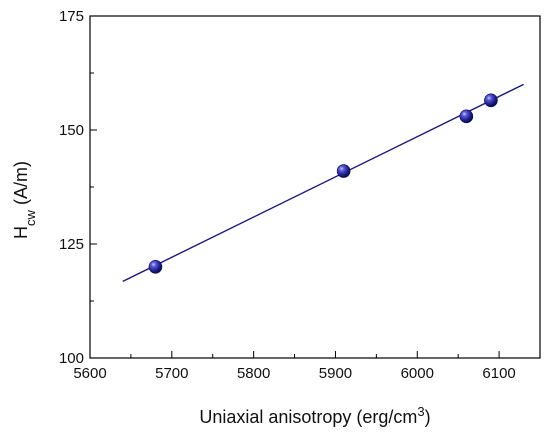 The width and height of the screenshot is (550, 436). Describe the element at coordinates (71, 16) in the screenshot. I see `y-tick-label: 175` at that location.